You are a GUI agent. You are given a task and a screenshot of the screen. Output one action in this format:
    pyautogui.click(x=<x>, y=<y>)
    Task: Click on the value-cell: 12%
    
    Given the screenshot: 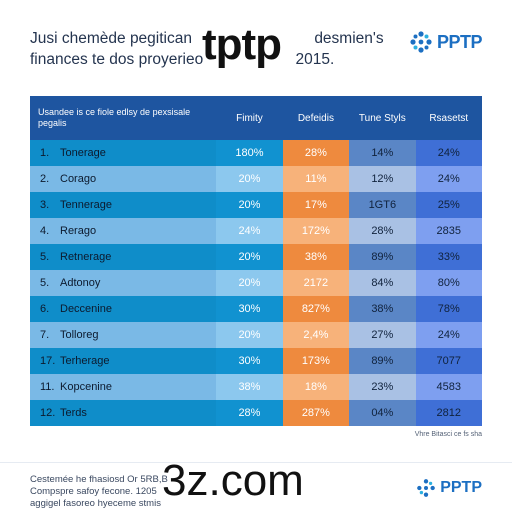 What is the action you would take?
    pyautogui.click(x=382, y=179)
    